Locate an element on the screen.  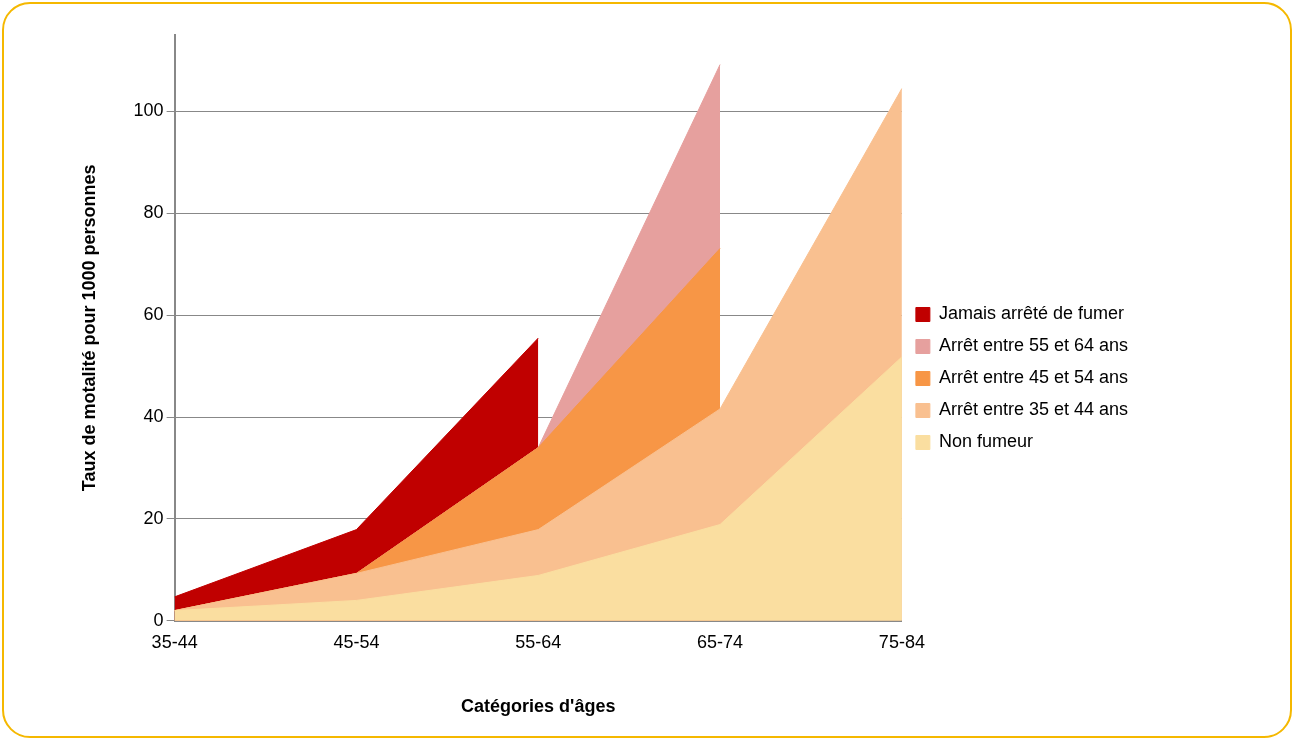
y-tick-label: 80 is located at coordinates (153, 212).